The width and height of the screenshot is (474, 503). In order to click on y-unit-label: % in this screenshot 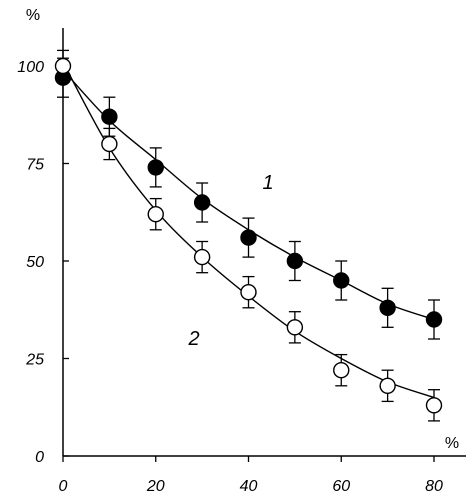, I will do `click(33, 15)`.